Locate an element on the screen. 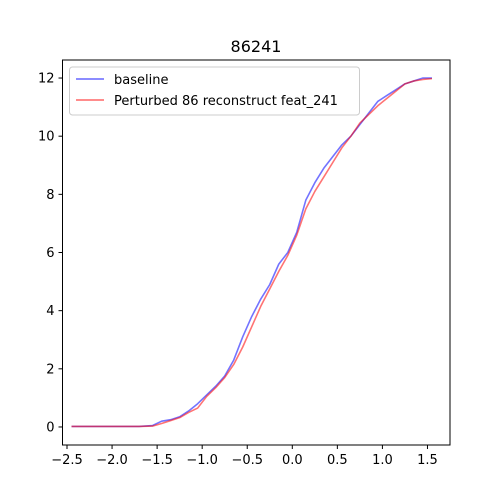 This screenshot has height=500, width=500. y-tick-label: 10 is located at coordinates (46, 137).